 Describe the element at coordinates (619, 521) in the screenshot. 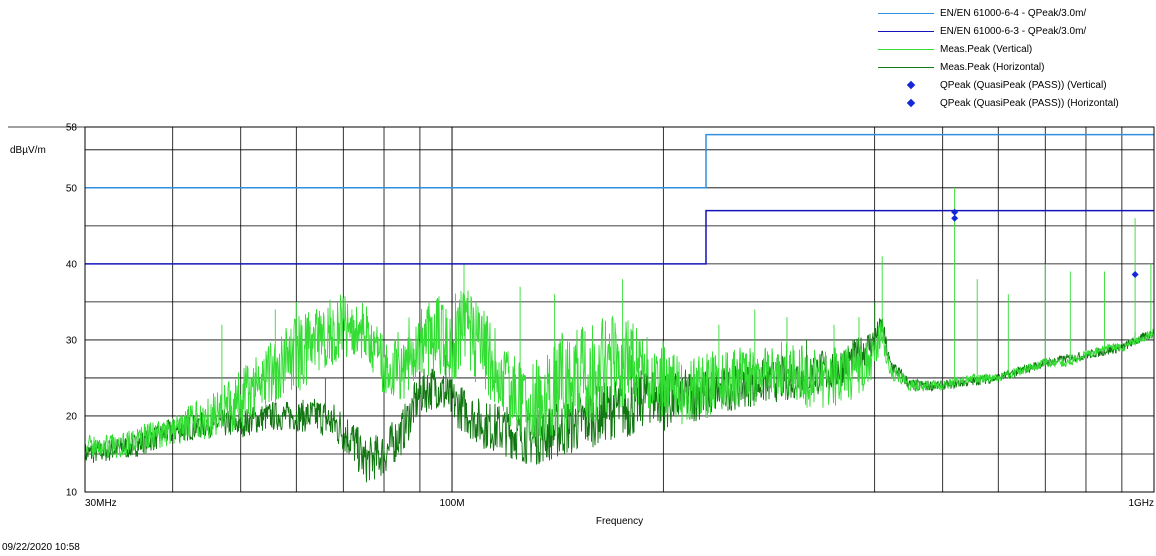

I see `x-axis-label: Frequency` at that location.